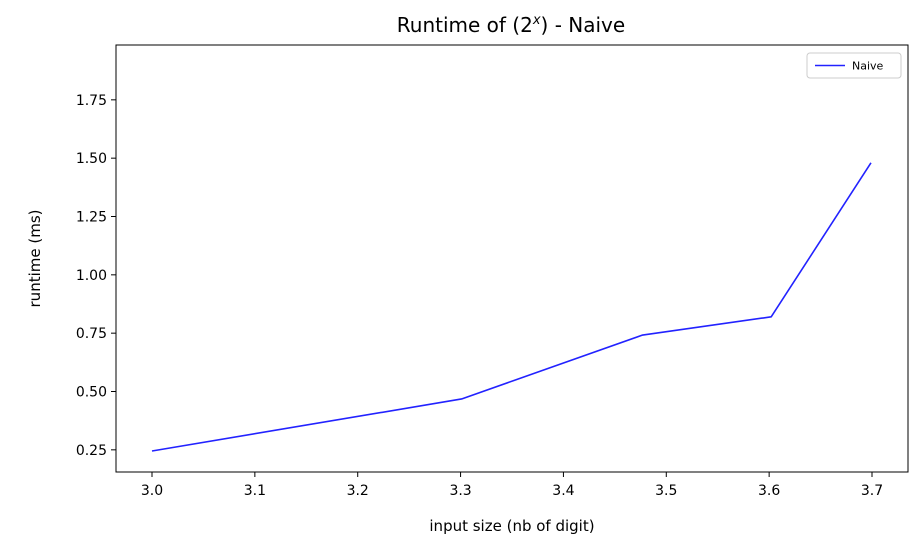 This screenshot has height=552, width=919. I want to click on legend: Naive, so click(854, 65).